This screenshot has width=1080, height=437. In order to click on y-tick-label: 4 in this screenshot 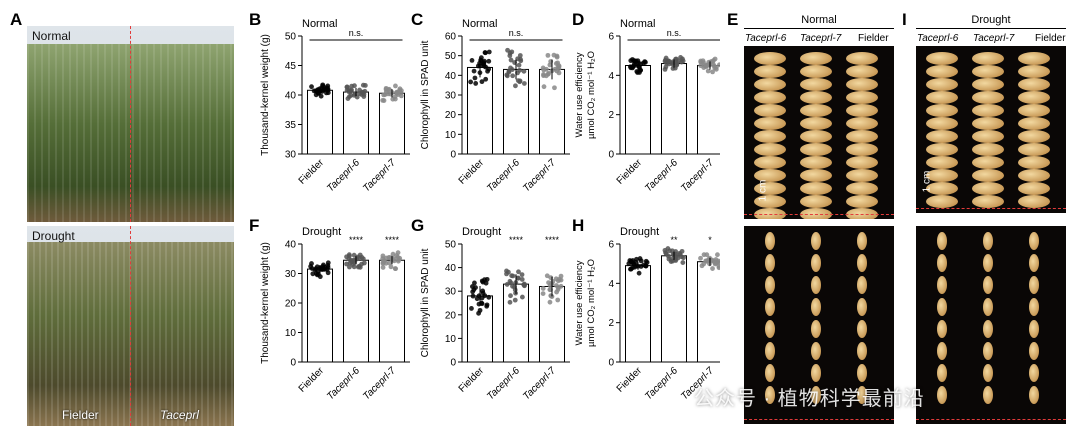, I will do `click(611, 284)`.